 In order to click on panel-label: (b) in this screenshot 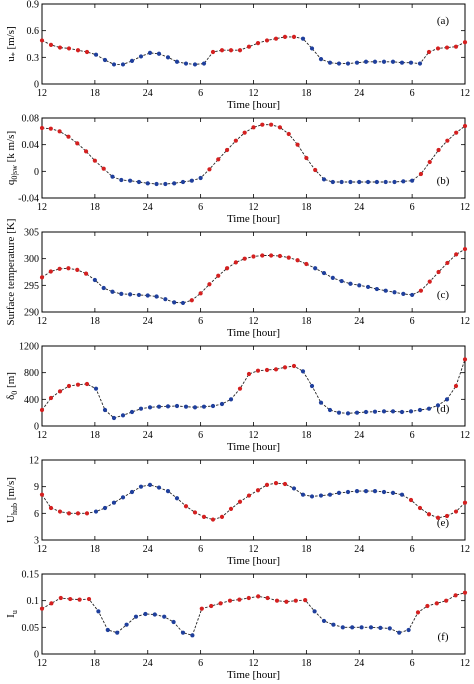, I will do `click(443, 181)`.